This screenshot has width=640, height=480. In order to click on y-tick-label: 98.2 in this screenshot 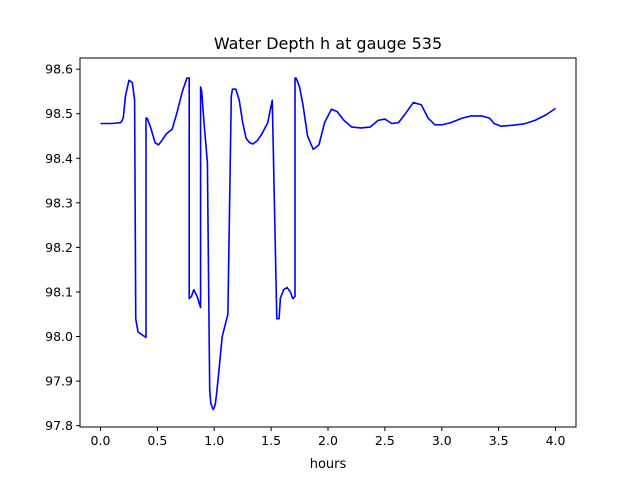, I will do `click(59, 247)`.